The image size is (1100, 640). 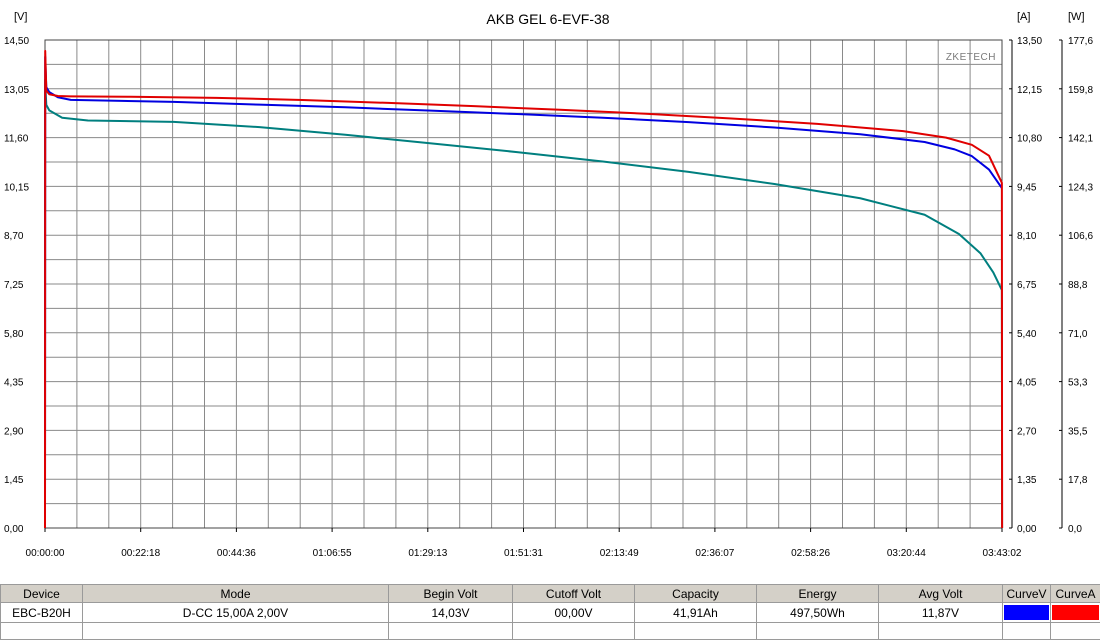 What do you see at coordinates (235, 593) in the screenshot?
I see `header-mode: Mode` at bounding box center [235, 593].